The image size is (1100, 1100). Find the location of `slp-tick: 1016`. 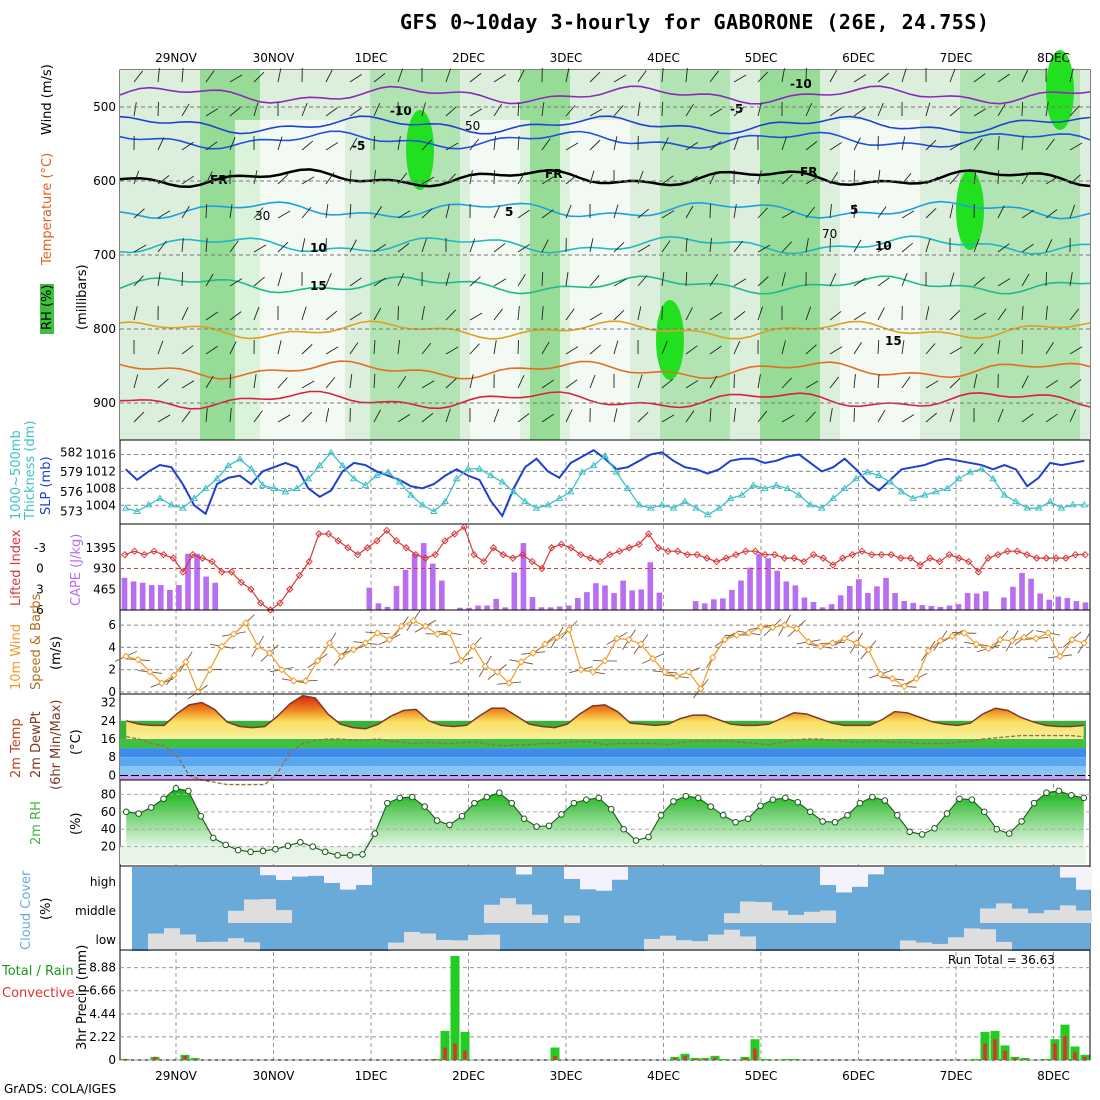

slp-tick: 1016 is located at coordinates (100, 454).